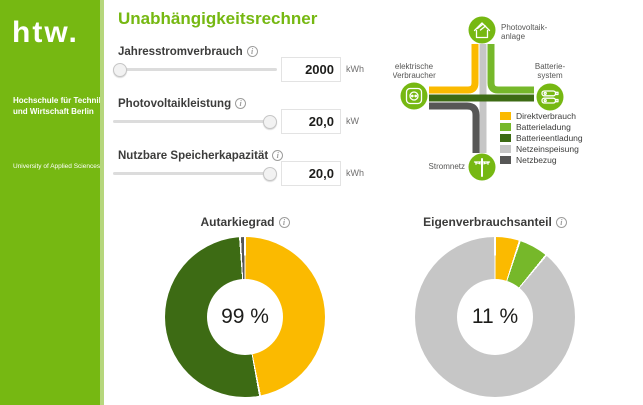 The height and width of the screenshot is (405, 643). Describe the element at coordinates (175, 104) in the screenshot. I see `slider-label-photovoltaikleistung: Photovoltaikleistung` at that location.